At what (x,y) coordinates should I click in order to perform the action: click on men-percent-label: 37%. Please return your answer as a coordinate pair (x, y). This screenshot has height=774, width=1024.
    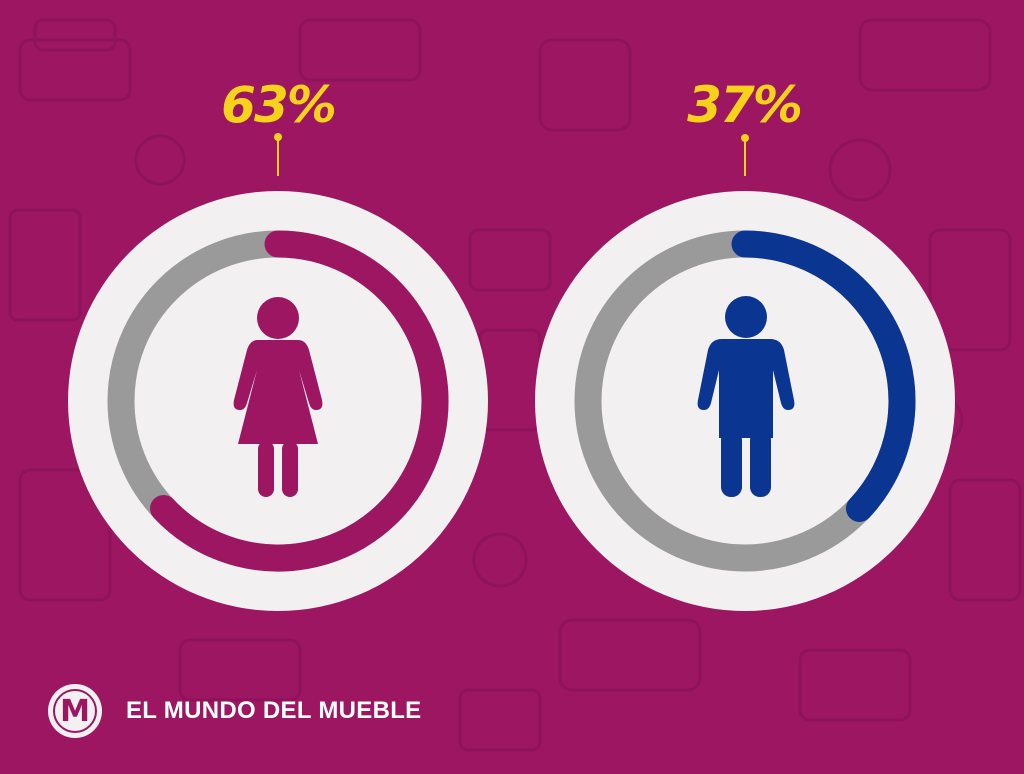
    Looking at the image, I should click on (745, 105).